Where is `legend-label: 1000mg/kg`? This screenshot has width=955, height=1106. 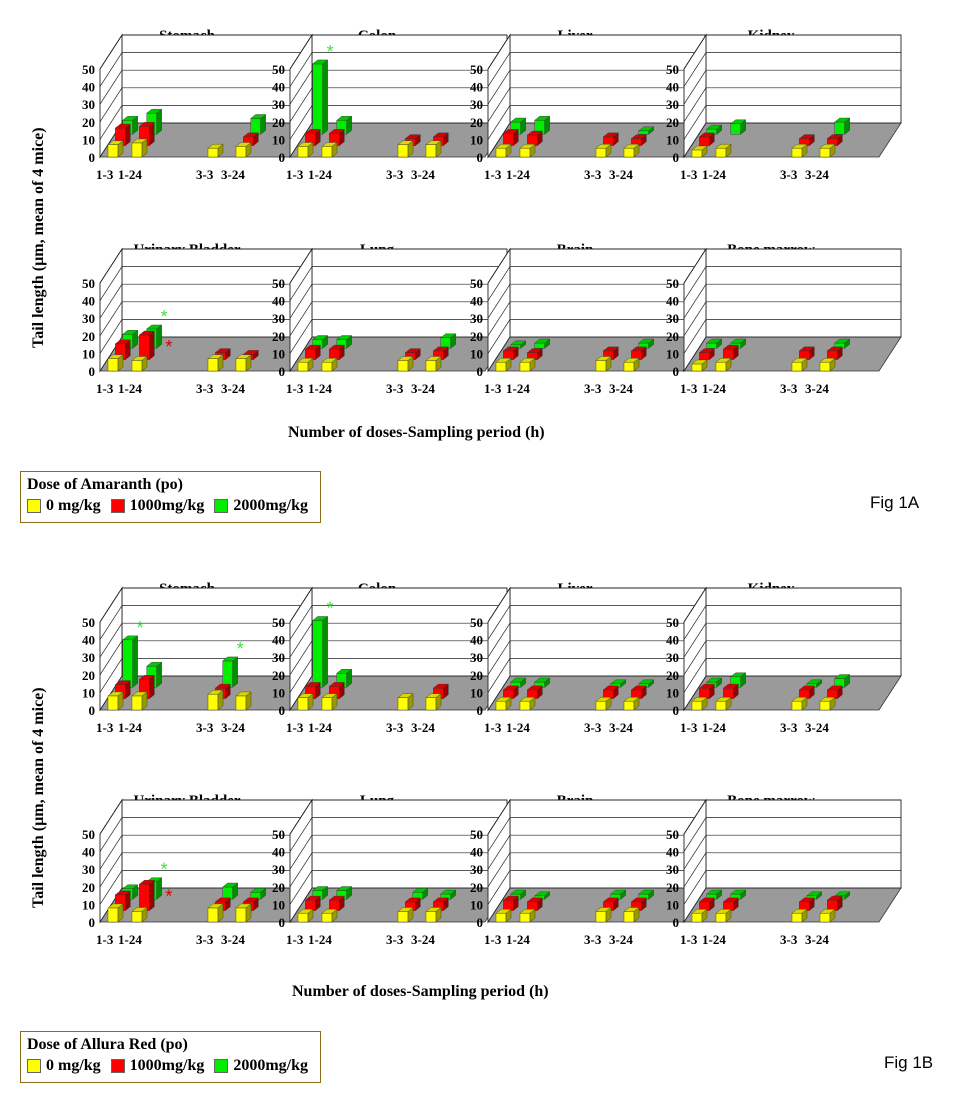 legend-label: 1000mg/kg is located at coordinates (167, 505).